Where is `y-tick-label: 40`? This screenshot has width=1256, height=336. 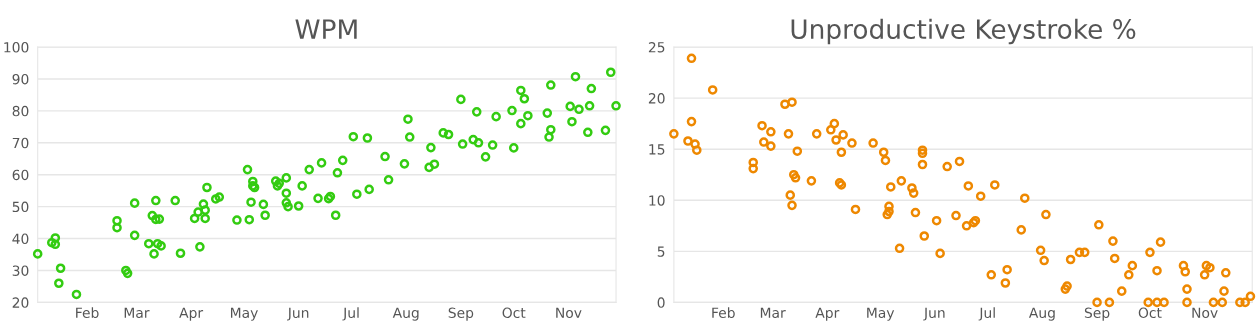 y-tick-label: 40 is located at coordinates (20, 239).